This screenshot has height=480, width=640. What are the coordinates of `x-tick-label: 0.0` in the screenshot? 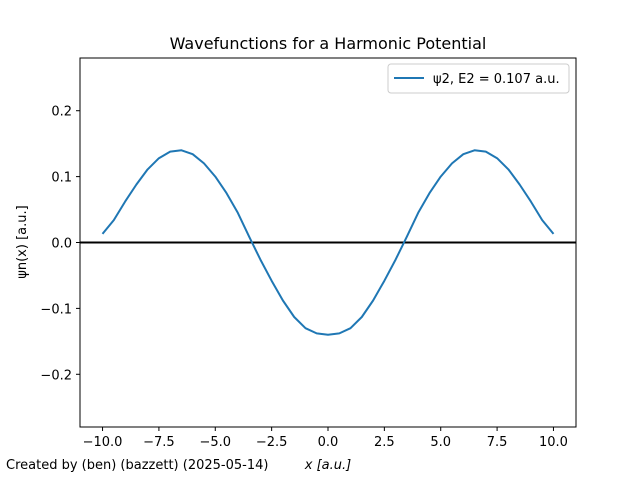 It's located at (328, 442).